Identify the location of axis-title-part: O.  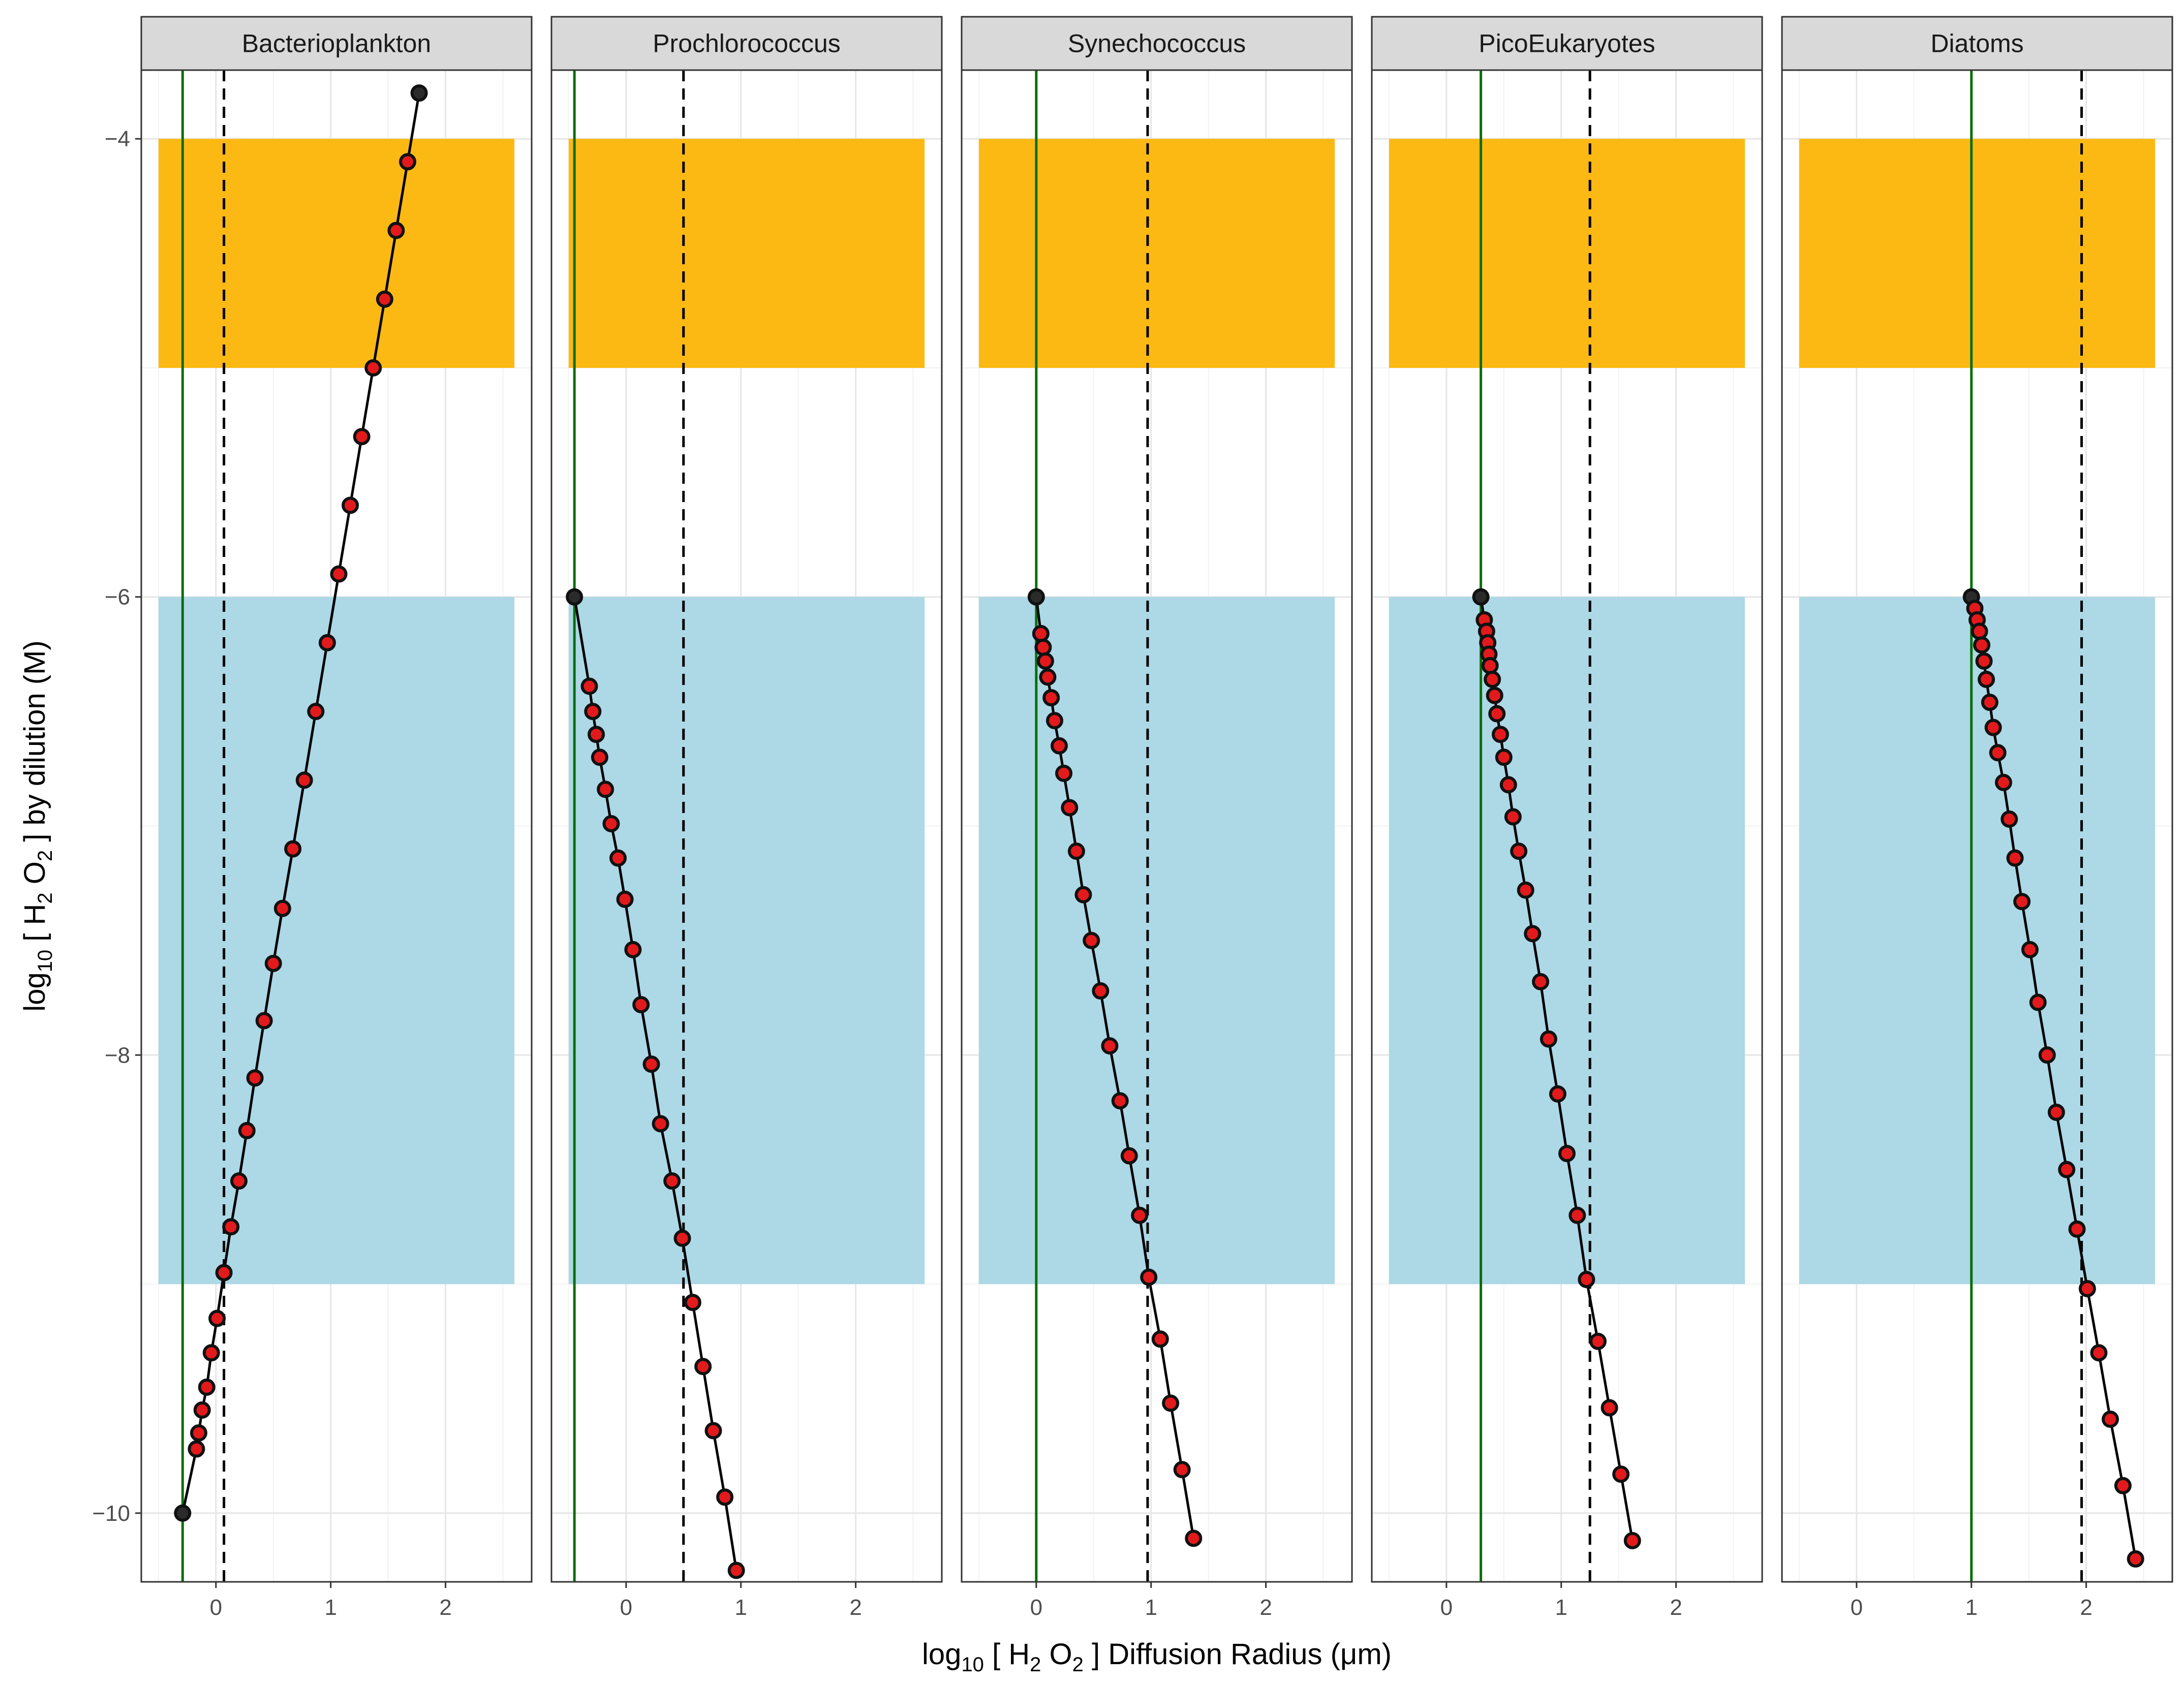
(1056, 1654).